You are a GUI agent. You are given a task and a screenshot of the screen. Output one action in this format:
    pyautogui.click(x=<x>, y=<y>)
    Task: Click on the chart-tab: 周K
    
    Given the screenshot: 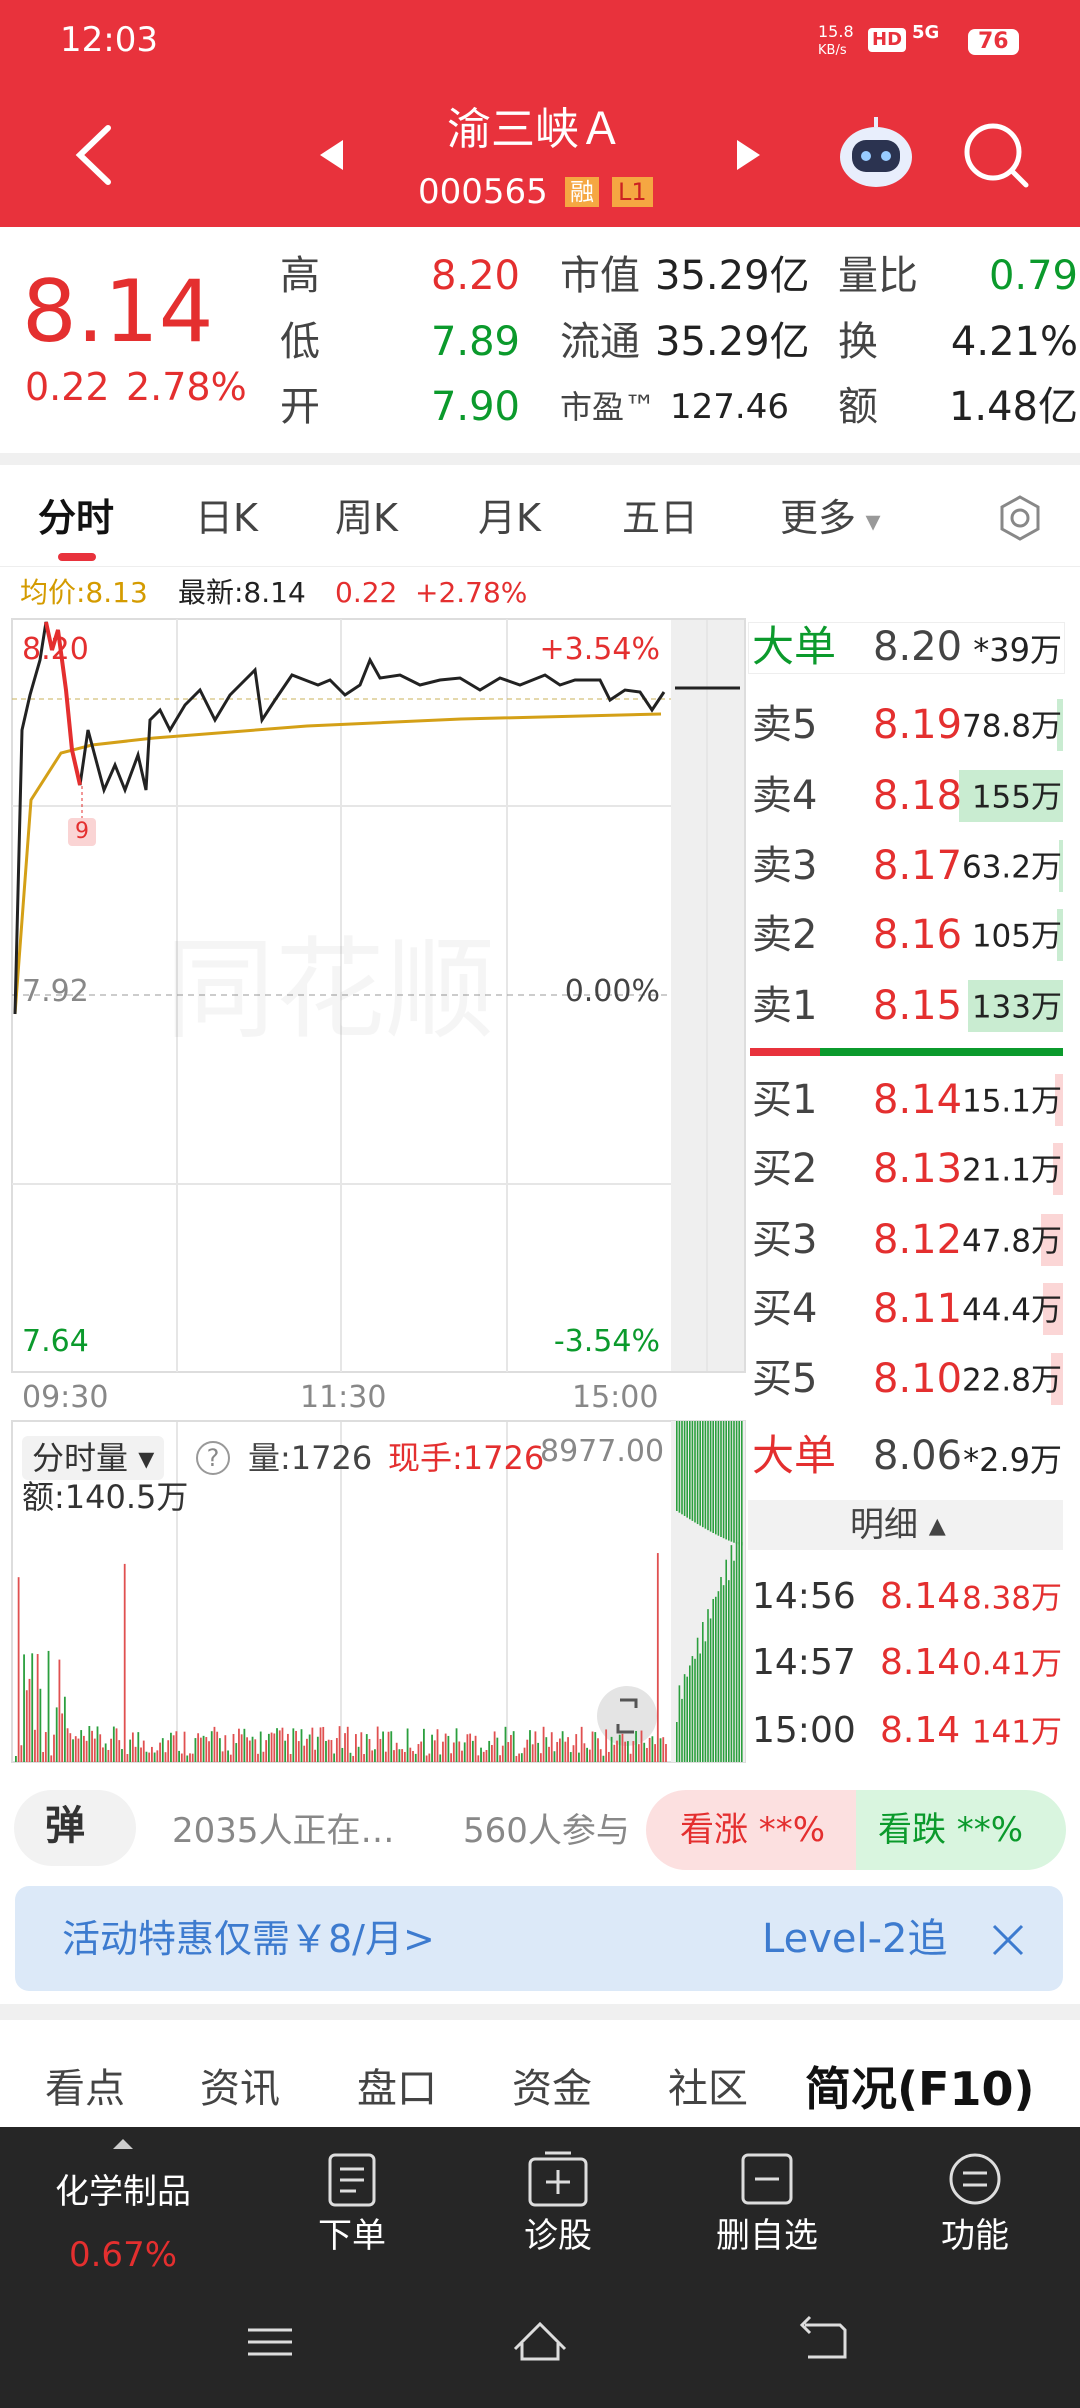 What is the action you would take?
    pyautogui.click(x=366, y=518)
    